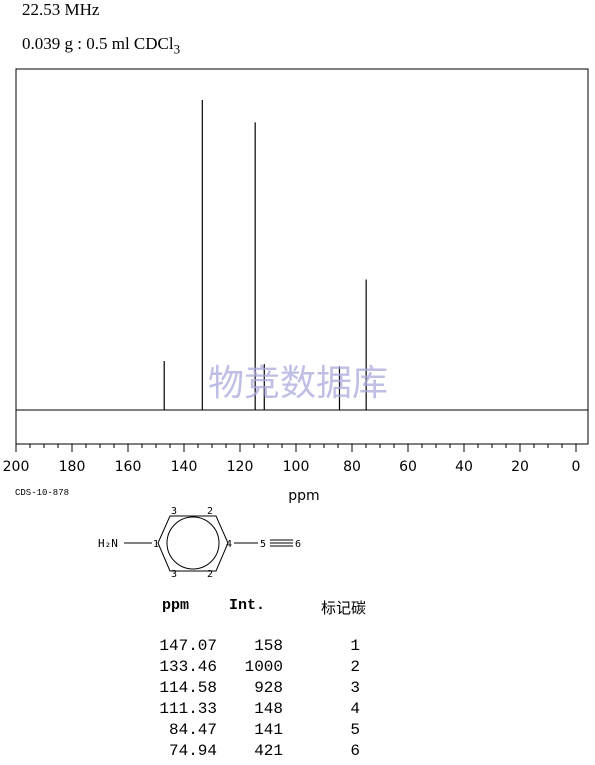 The width and height of the screenshot is (595, 765). I want to click on carbon-value: 2, so click(355, 667).